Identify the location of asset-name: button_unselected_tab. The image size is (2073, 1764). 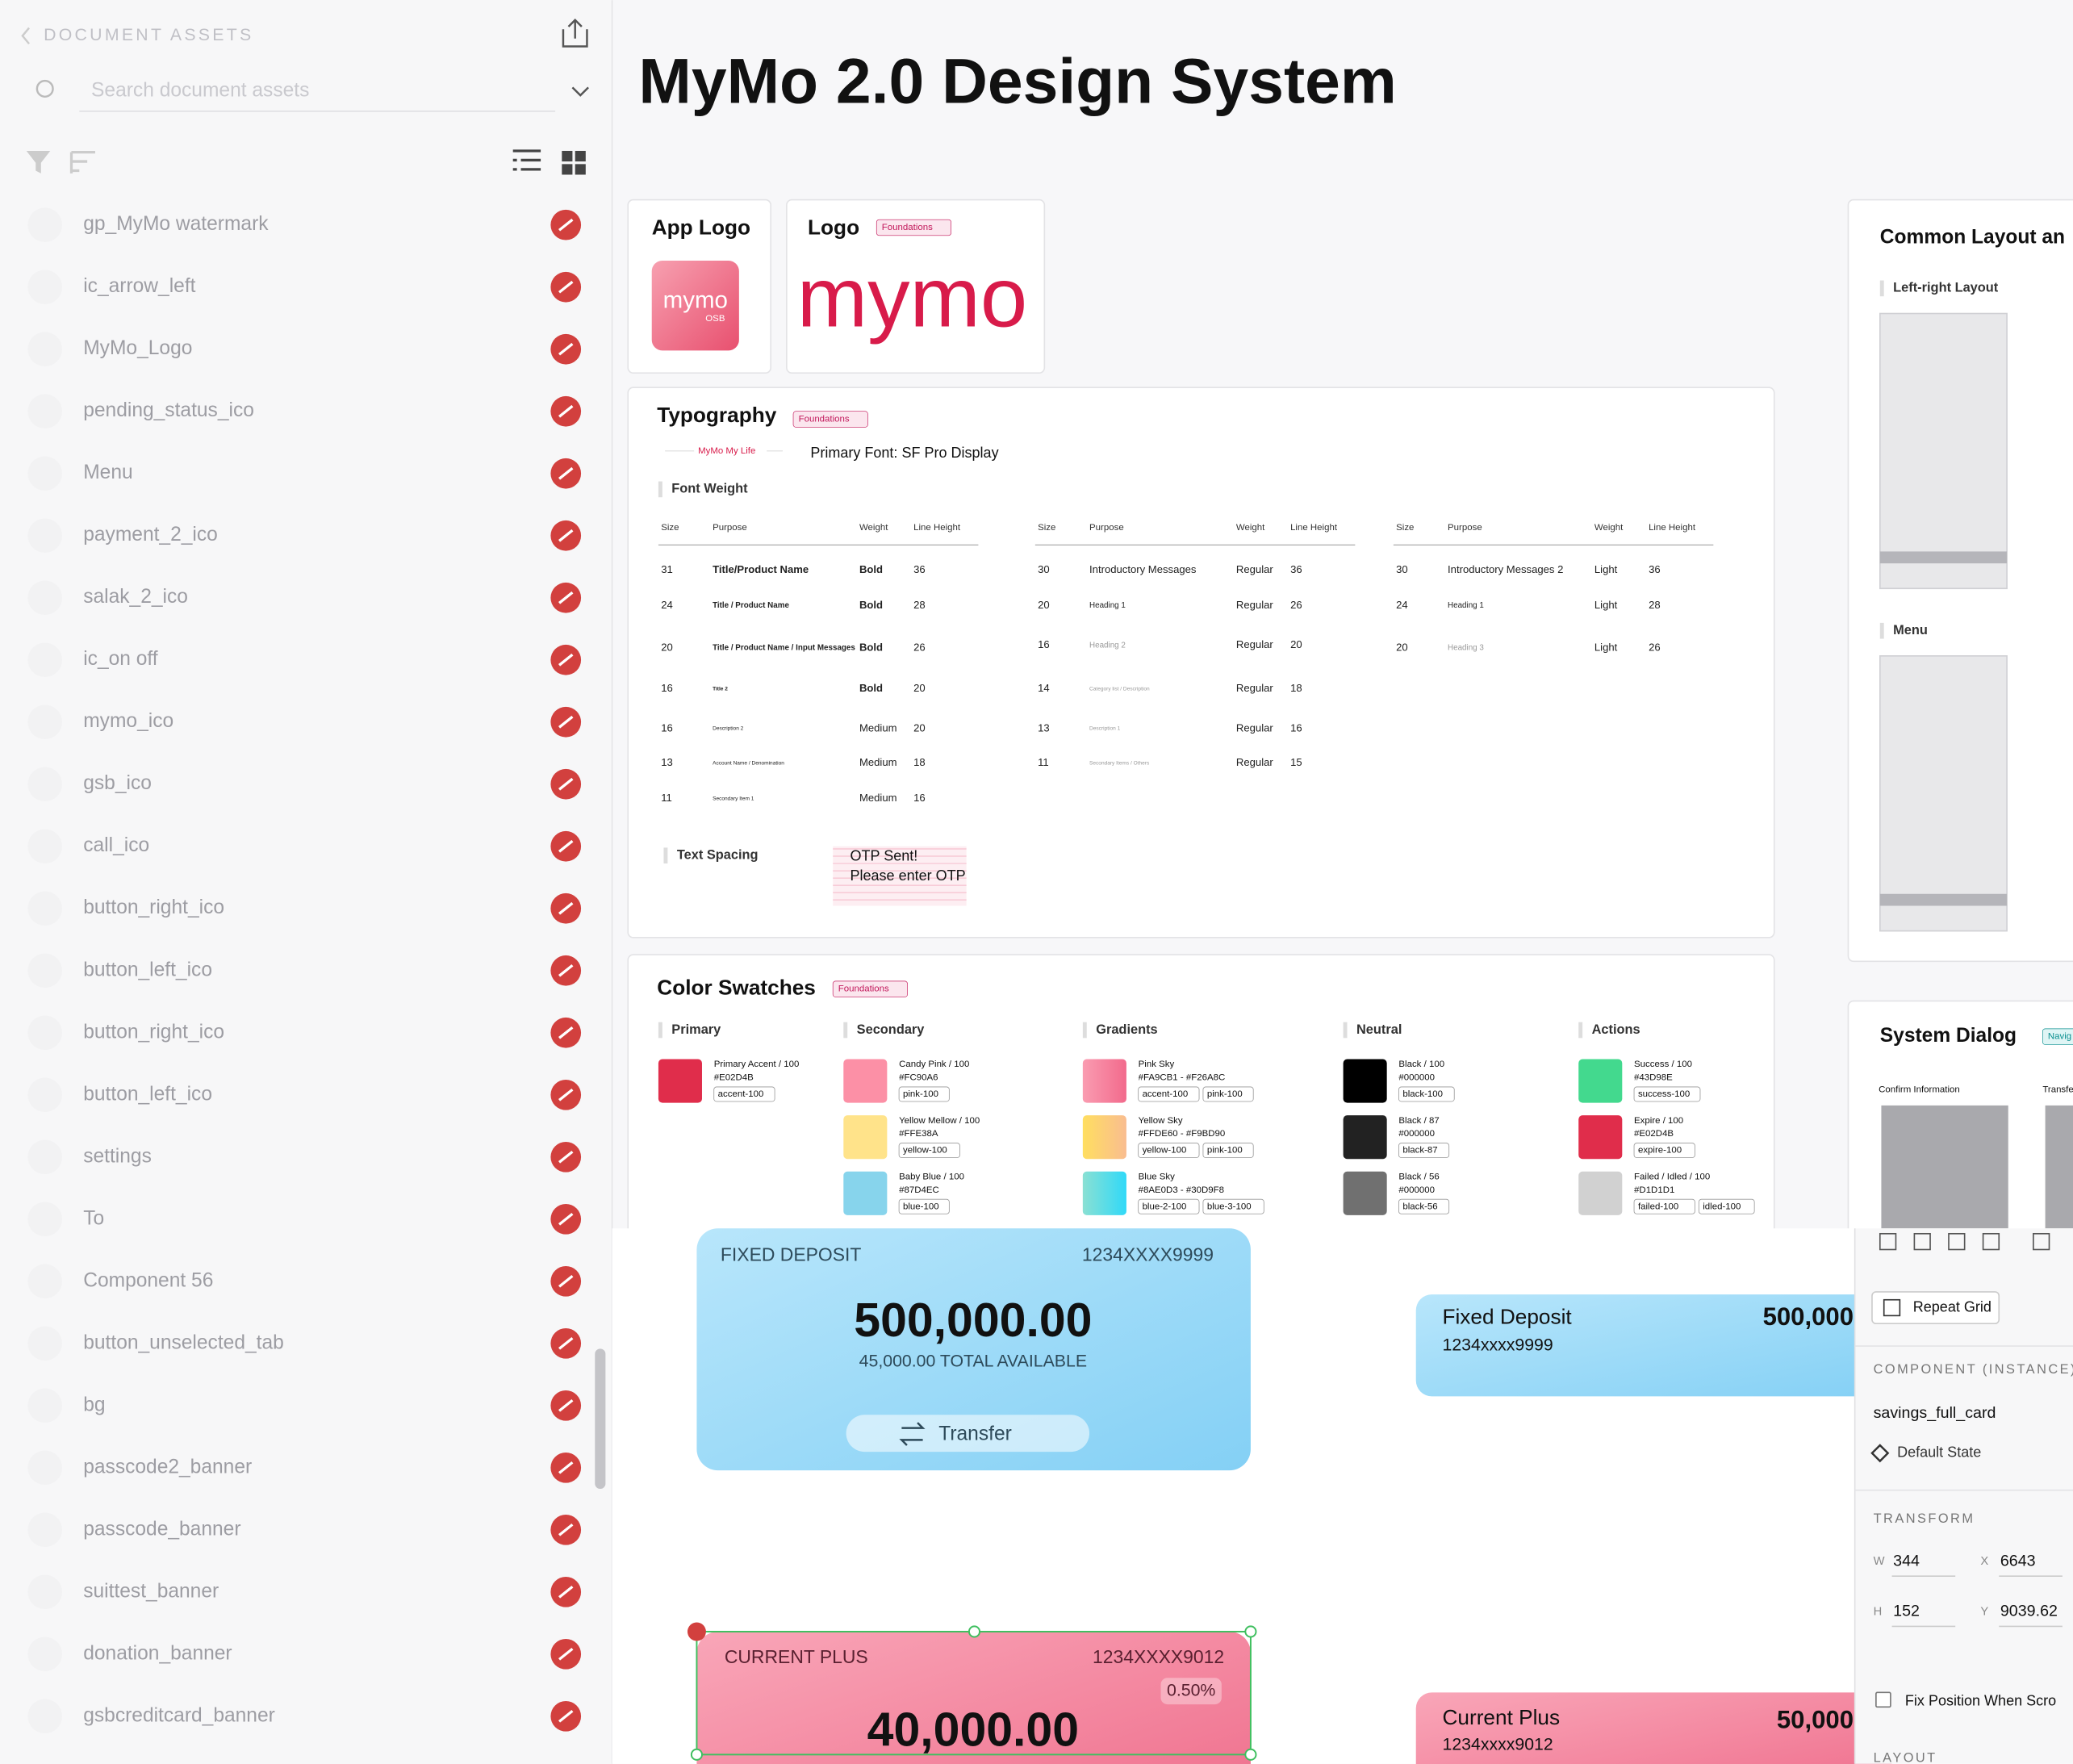
(183, 1342).